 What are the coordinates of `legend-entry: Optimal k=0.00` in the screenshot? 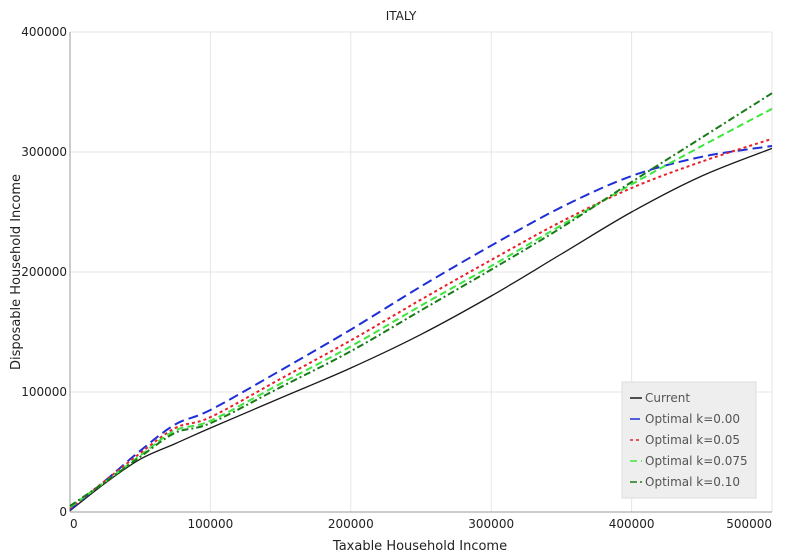 It's located at (692, 419).